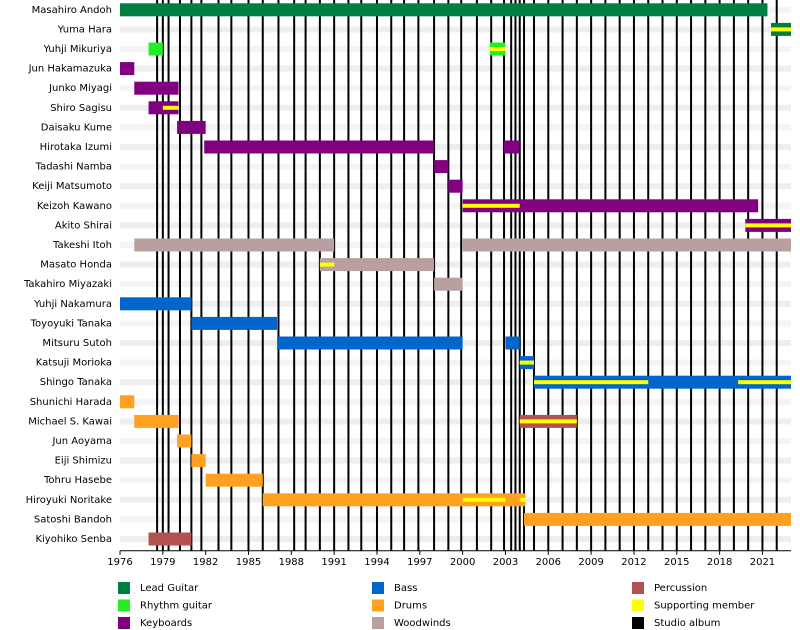 This screenshot has height=630, width=800. I want to click on x-tick-label: 2012, so click(633, 562).